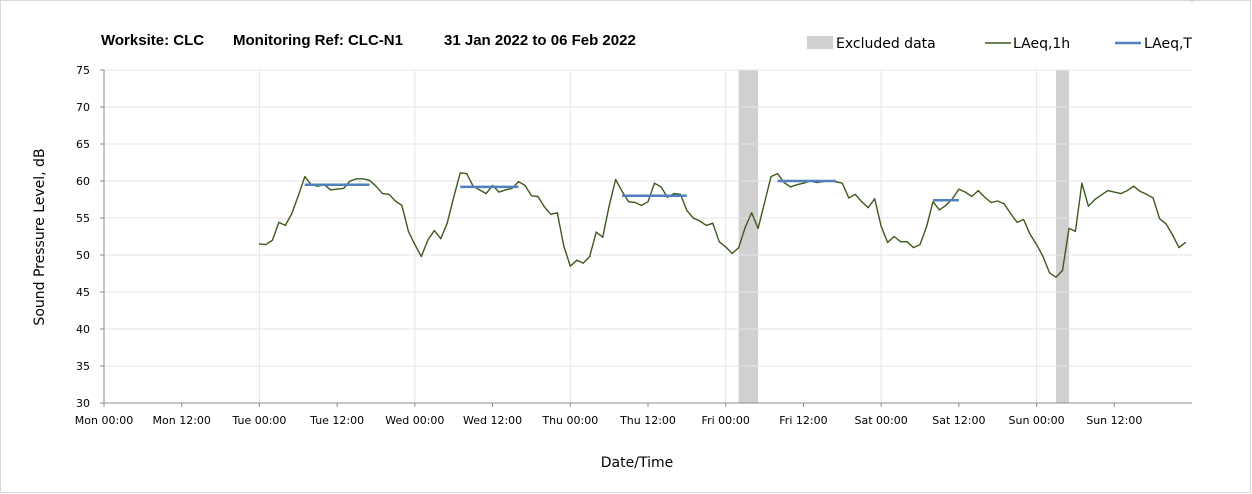 This screenshot has height=494, width=1252. What do you see at coordinates (492, 420) in the screenshot?
I see `x-tick-label-5: Wed 12:00` at bounding box center [492, 420].